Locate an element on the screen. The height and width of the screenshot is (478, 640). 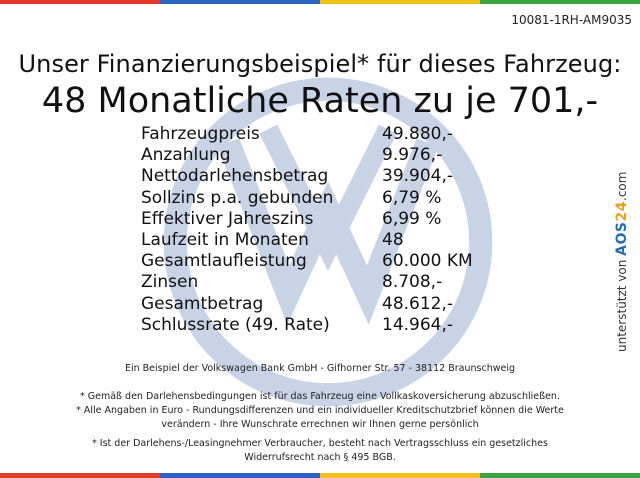
row-label: Gesamtbetrag is located at coordinates (202, 303).